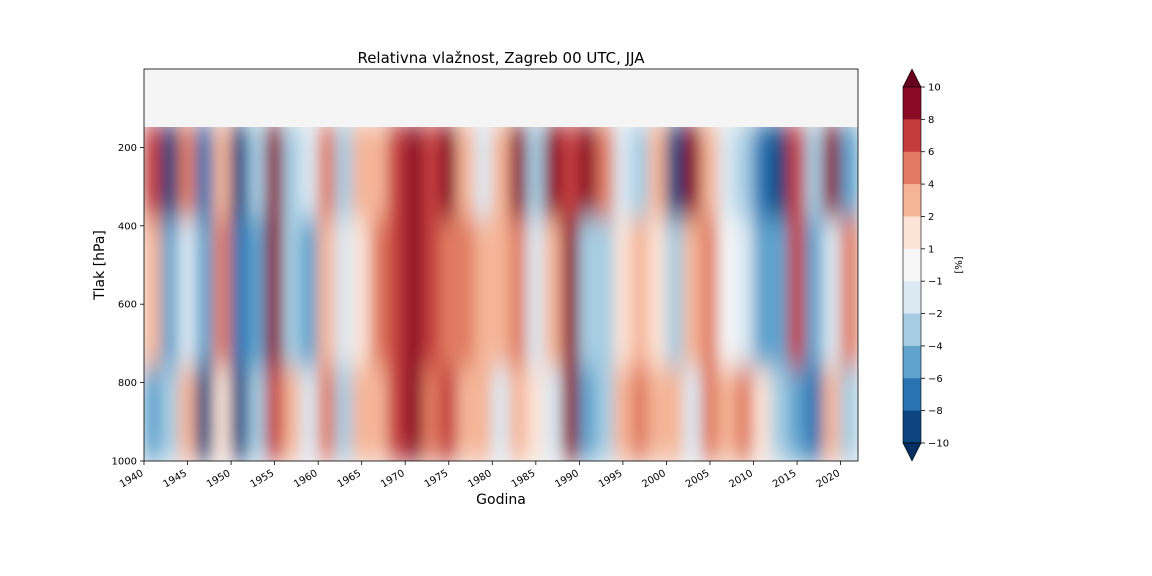 The width and height of the screenshot is (1152, 576). I want to click on y-tick-label: 600, so click(127, 305).